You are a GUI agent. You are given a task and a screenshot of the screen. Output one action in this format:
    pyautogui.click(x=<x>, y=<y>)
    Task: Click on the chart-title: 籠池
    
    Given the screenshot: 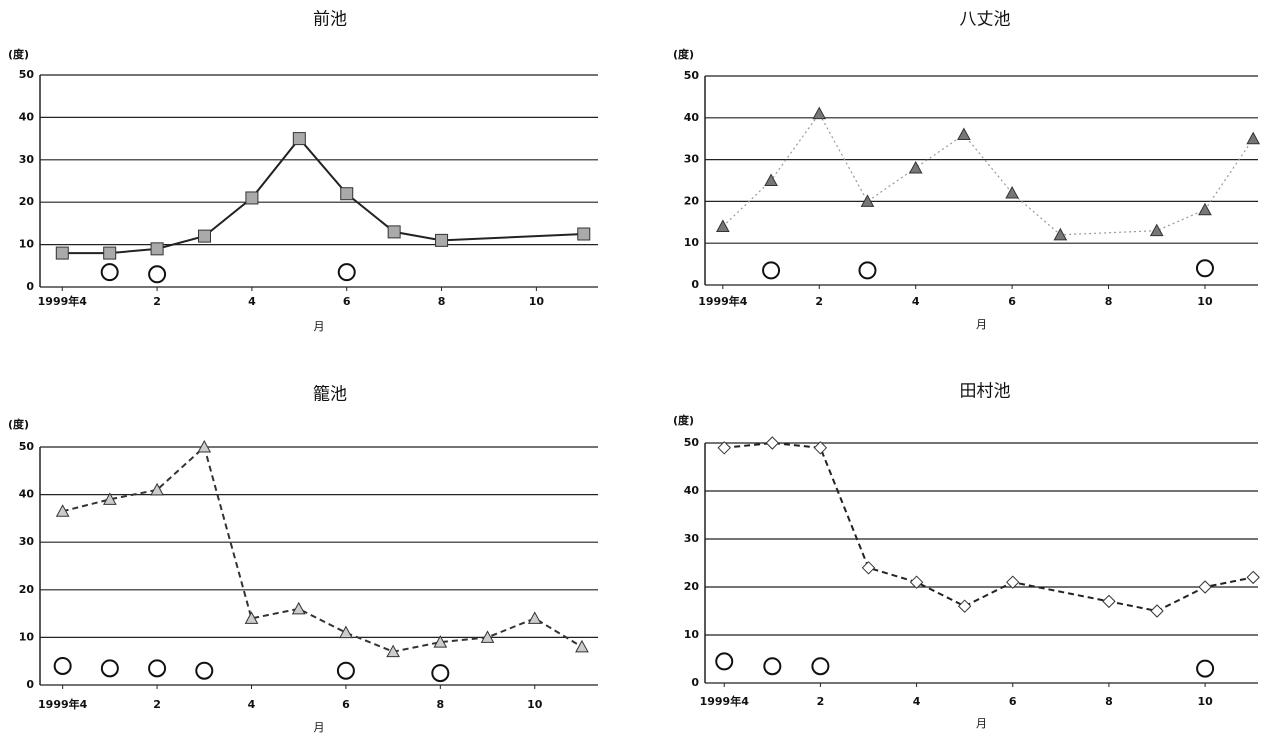 What is the action you would take?
    pyautogui.click(x=330, y=394)
    